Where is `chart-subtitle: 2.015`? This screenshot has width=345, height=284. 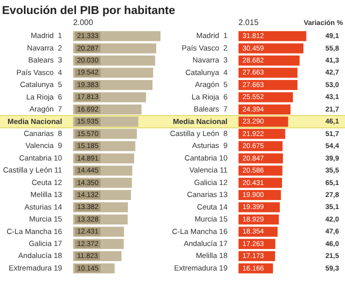 chart-subtitle: 2.015 is located at coordinates (249, 23).